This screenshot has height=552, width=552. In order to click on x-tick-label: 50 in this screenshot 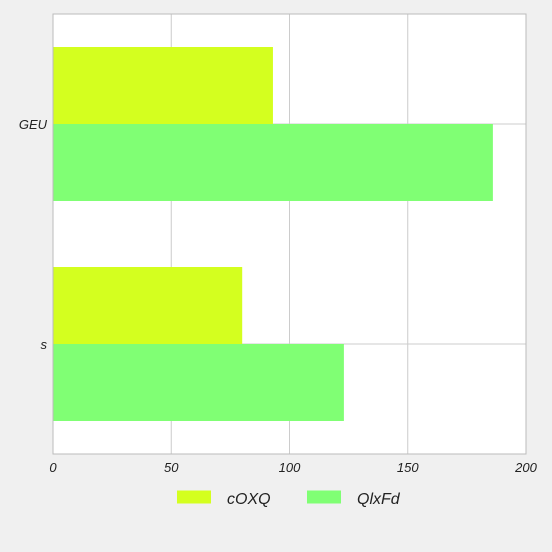, I will do `click(171, 467)`.